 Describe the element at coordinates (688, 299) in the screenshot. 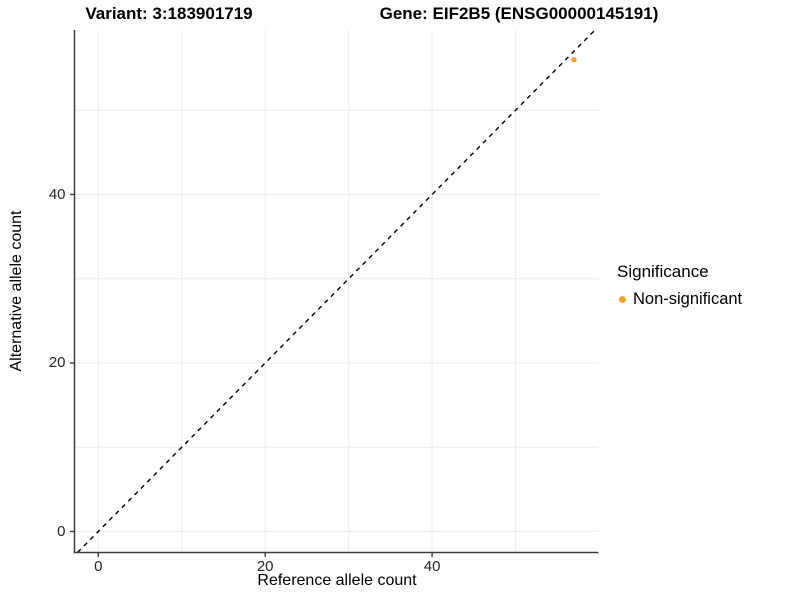

I see `legend-entry-label: Non-significant` at that location.